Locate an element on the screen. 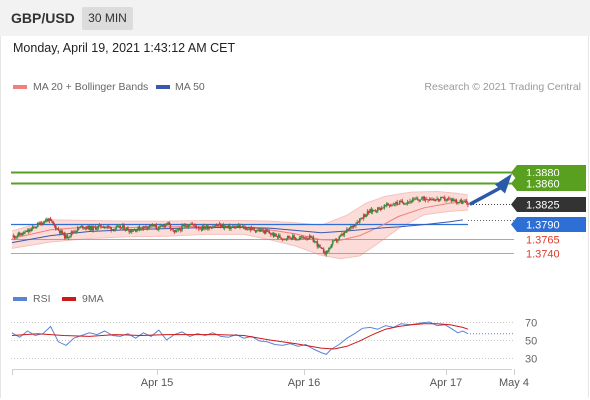 The height and width of the screenshot is (400, 590). rsi-tick-label: 70 is located at coordinates (531, 324).